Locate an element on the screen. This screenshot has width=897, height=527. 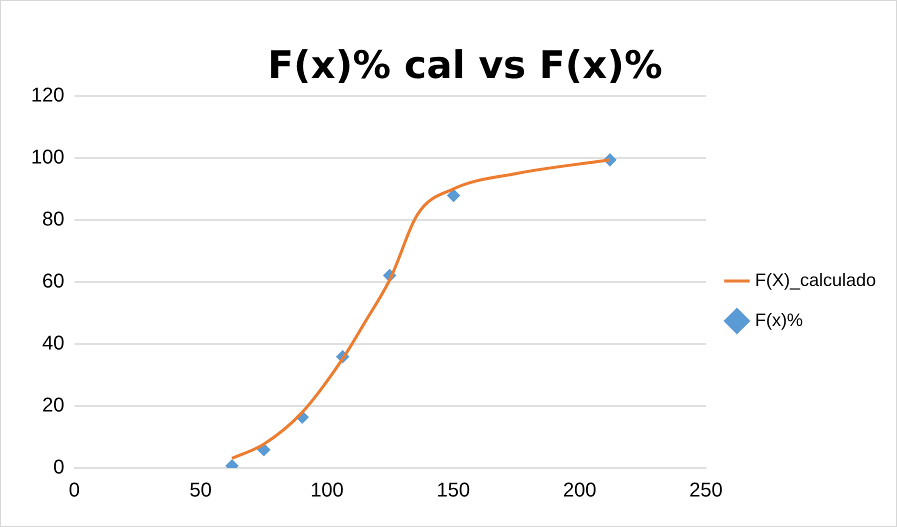
x-tick-label: 150 is located at coordinates (453, 491).